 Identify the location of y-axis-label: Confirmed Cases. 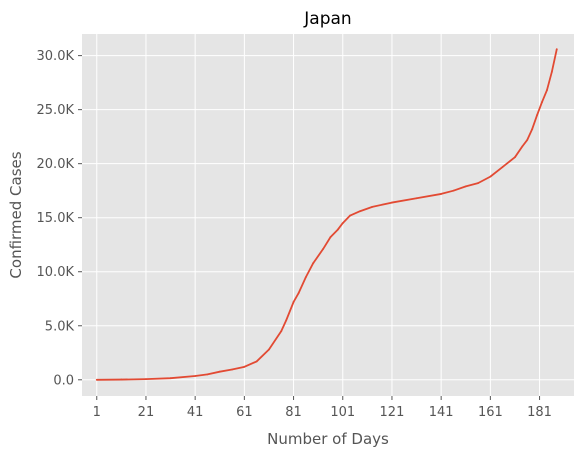
(16, 214).